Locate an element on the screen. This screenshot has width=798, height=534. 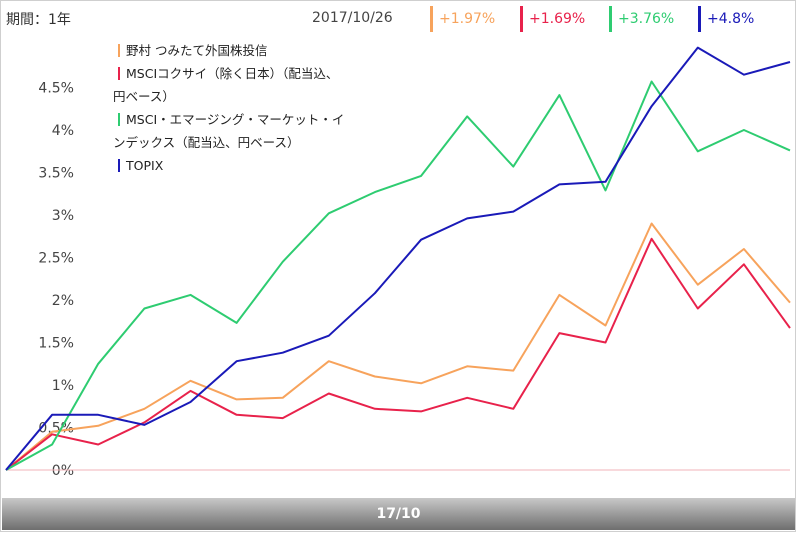
period-label: 期間：1年 is located at coordinates (38, 20).